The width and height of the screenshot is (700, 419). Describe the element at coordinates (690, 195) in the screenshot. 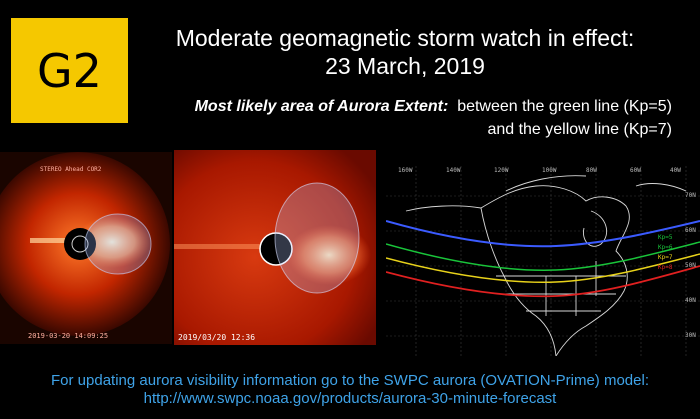

I see `map-lat-label-70n: 70N` at that location.